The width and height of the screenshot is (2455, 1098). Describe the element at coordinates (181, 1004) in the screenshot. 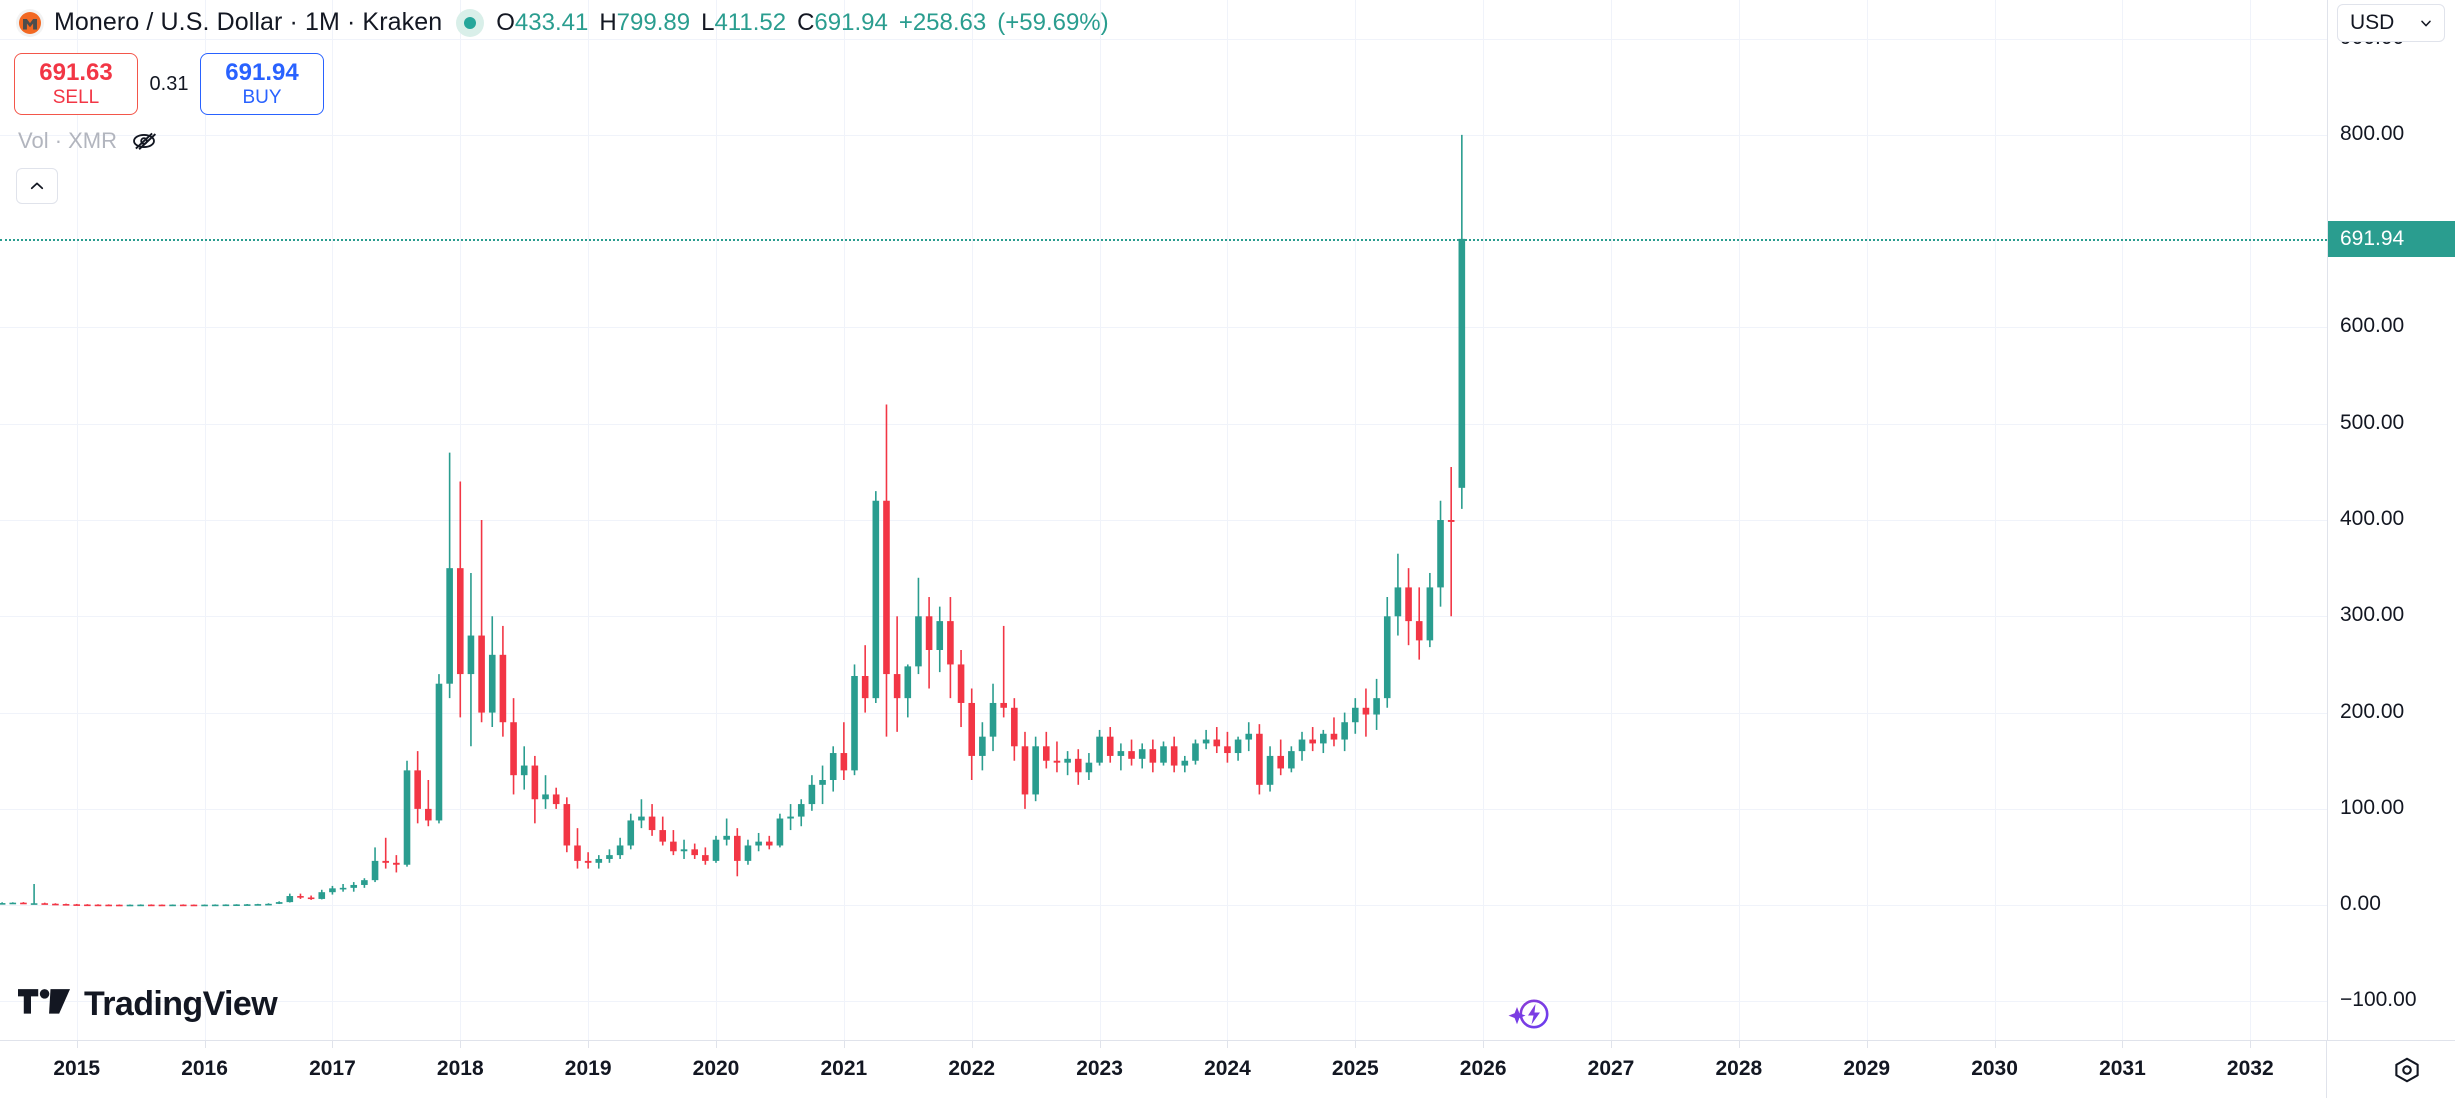

I see `tradingview-logo-text: TradingView` at that location.